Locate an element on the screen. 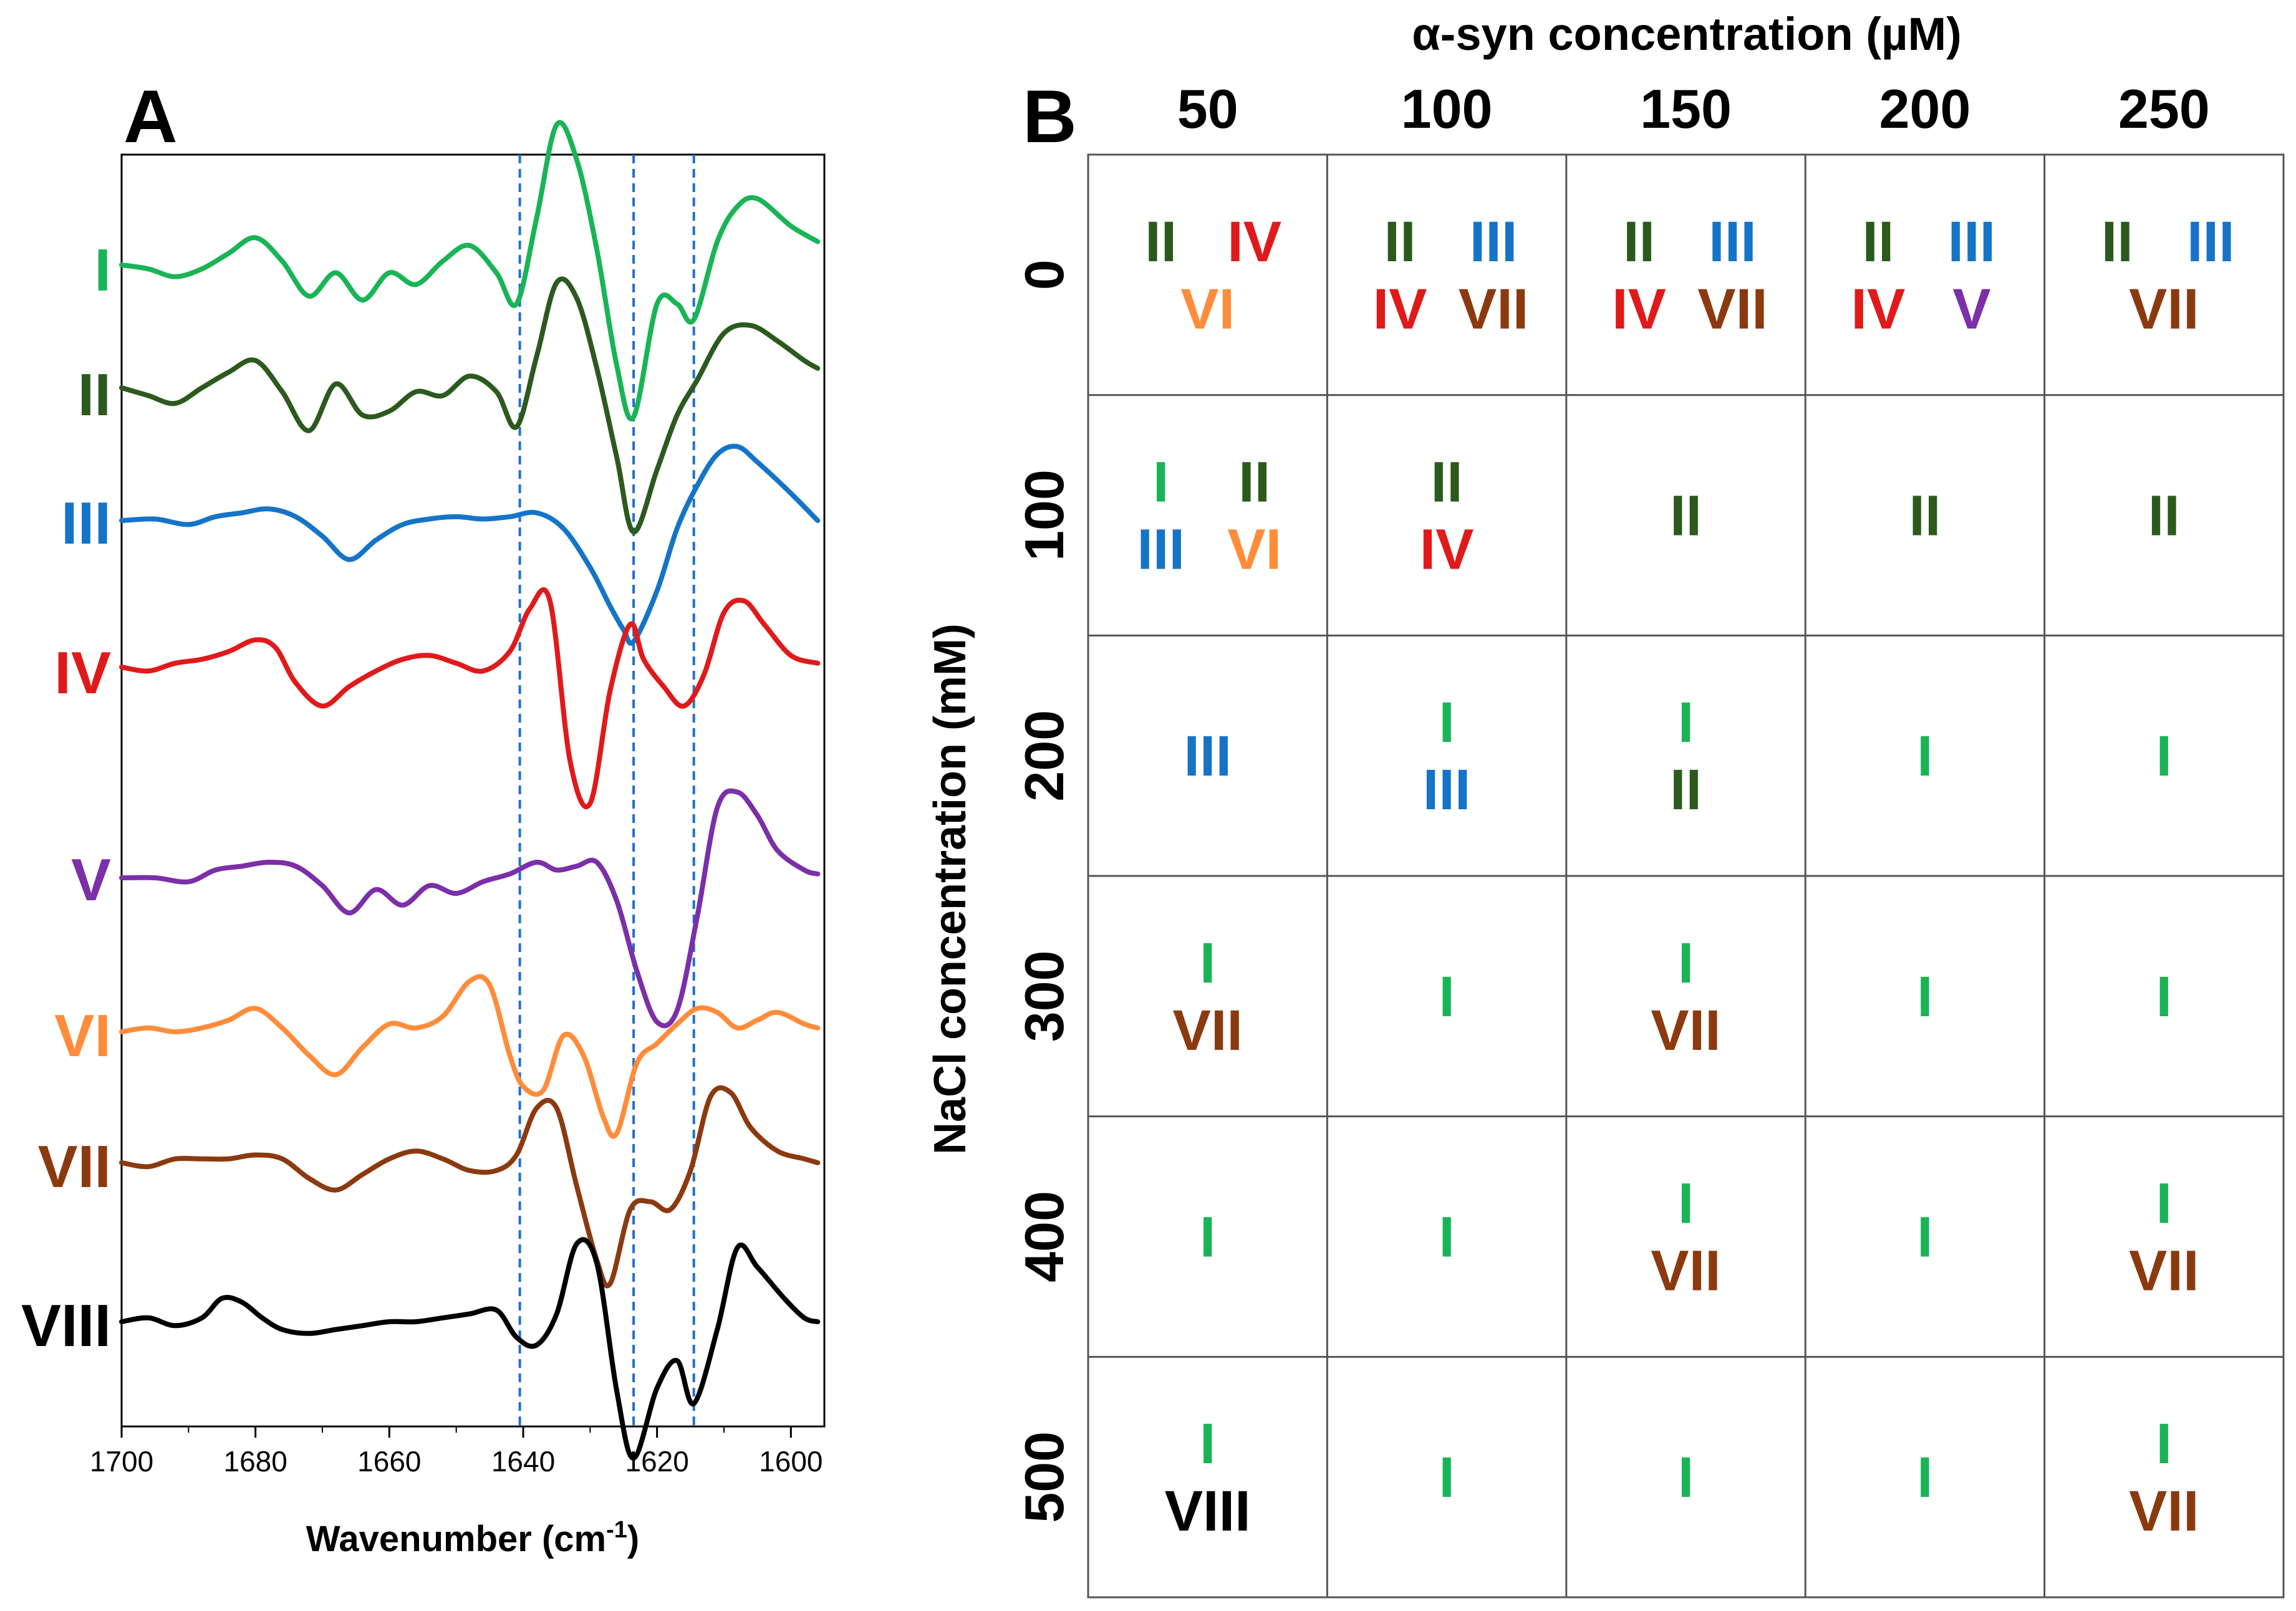 The width and height of the screenshot is (2296, 1611). panel-b-letter: B is located at coordinates (1050, 116).